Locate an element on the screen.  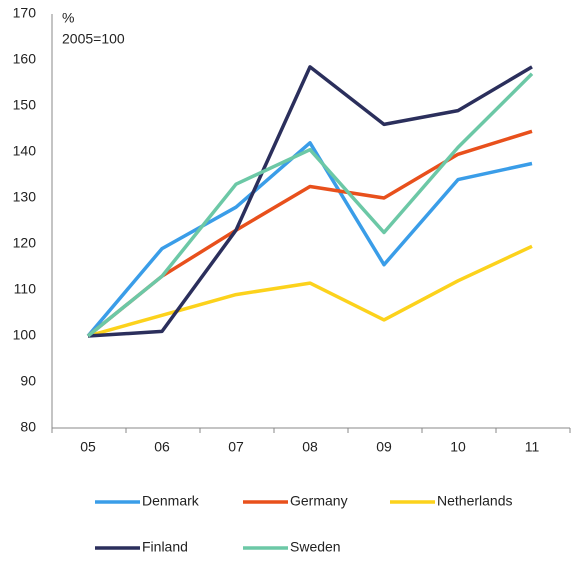
legend-label: Sweden is located at coordinates (315, 547).